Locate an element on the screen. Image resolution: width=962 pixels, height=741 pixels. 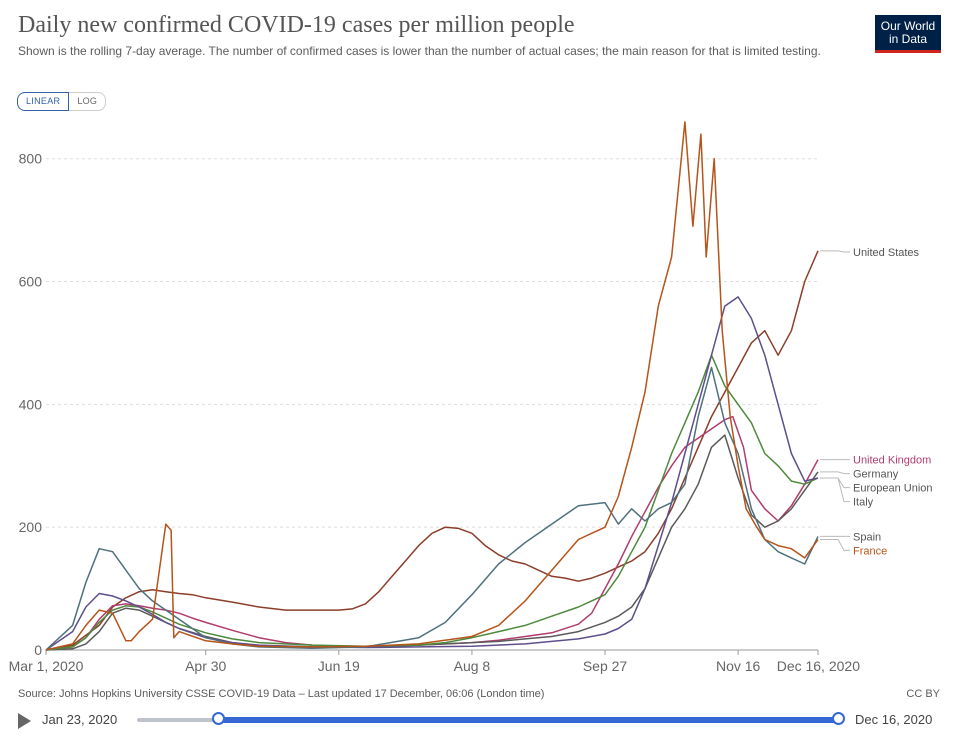
x-tick-label: Aug 8 is located at coordinates (472, 666).